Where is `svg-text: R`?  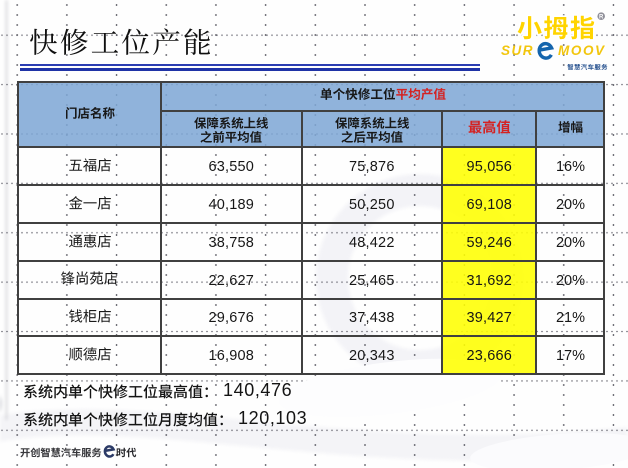
svg-text: R is located at coordinates (601, 18).